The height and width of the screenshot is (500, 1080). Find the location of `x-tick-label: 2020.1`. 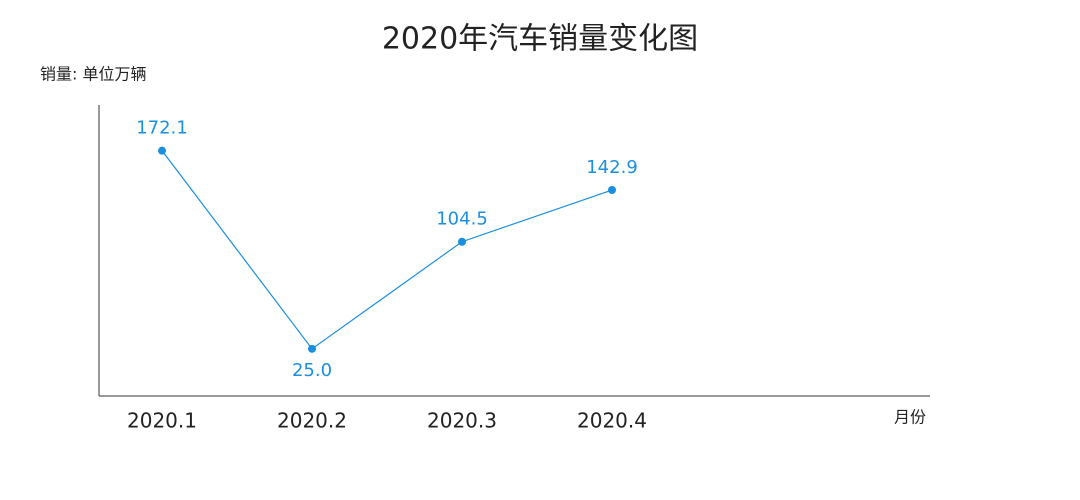

x-tick-label: 2020.1 is located at coordinates (162, 421).